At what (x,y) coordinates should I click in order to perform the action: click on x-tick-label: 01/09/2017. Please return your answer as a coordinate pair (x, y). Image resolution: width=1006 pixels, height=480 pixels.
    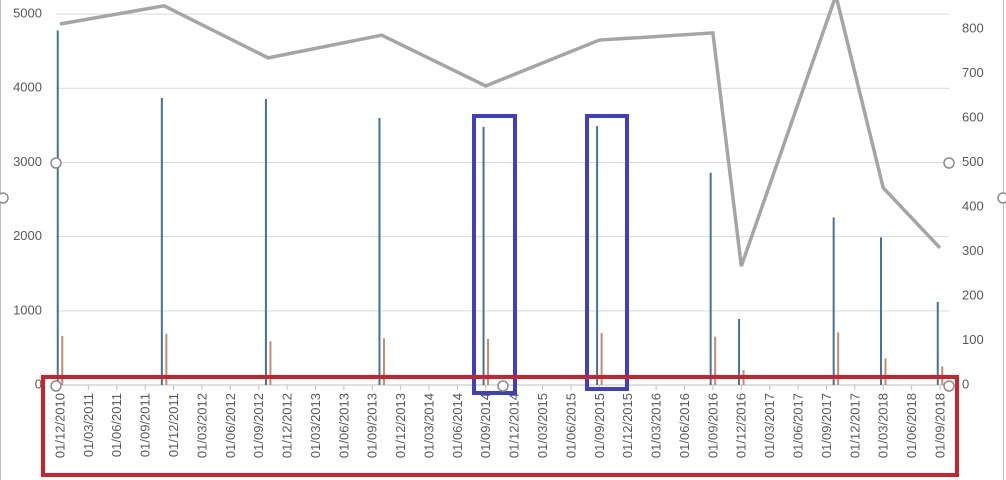
    Looking at the image, I should click on (826, 425).